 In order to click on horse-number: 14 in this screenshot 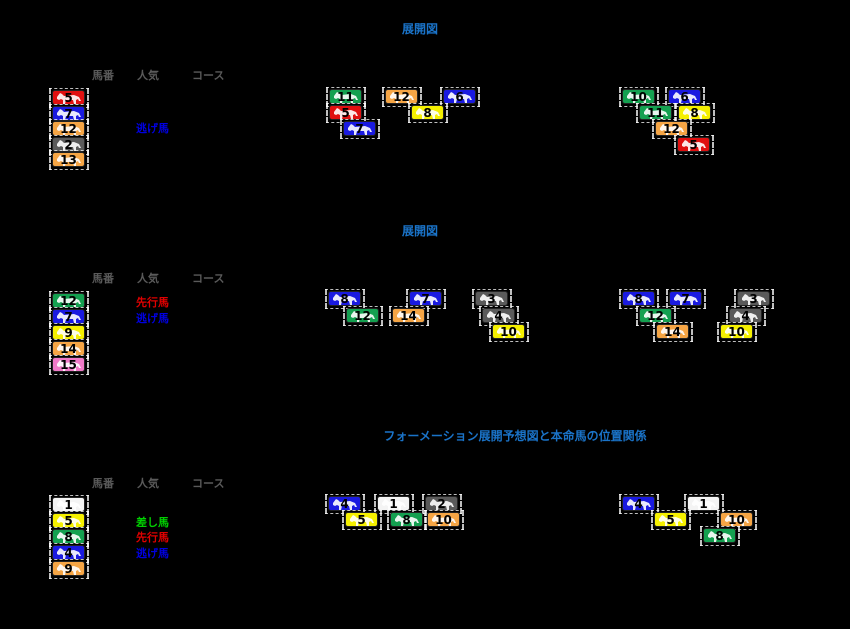, I will do `click(68, 349)`.